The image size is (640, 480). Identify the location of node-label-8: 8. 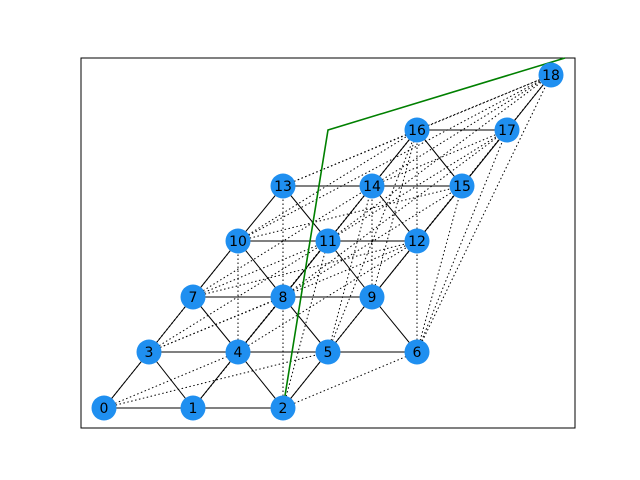
(283, 298).